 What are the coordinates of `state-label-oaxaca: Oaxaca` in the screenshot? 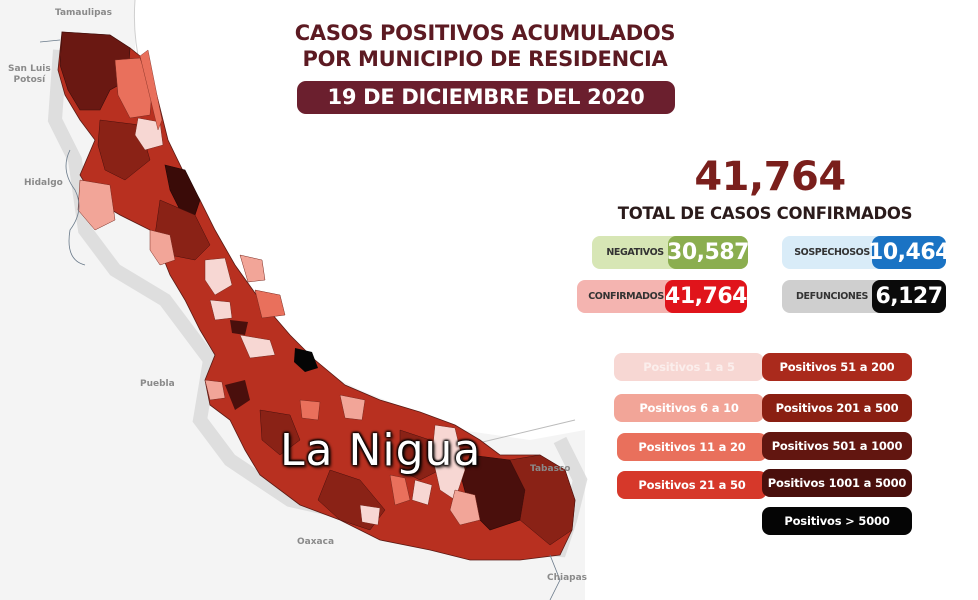 It's located at (316, 542).